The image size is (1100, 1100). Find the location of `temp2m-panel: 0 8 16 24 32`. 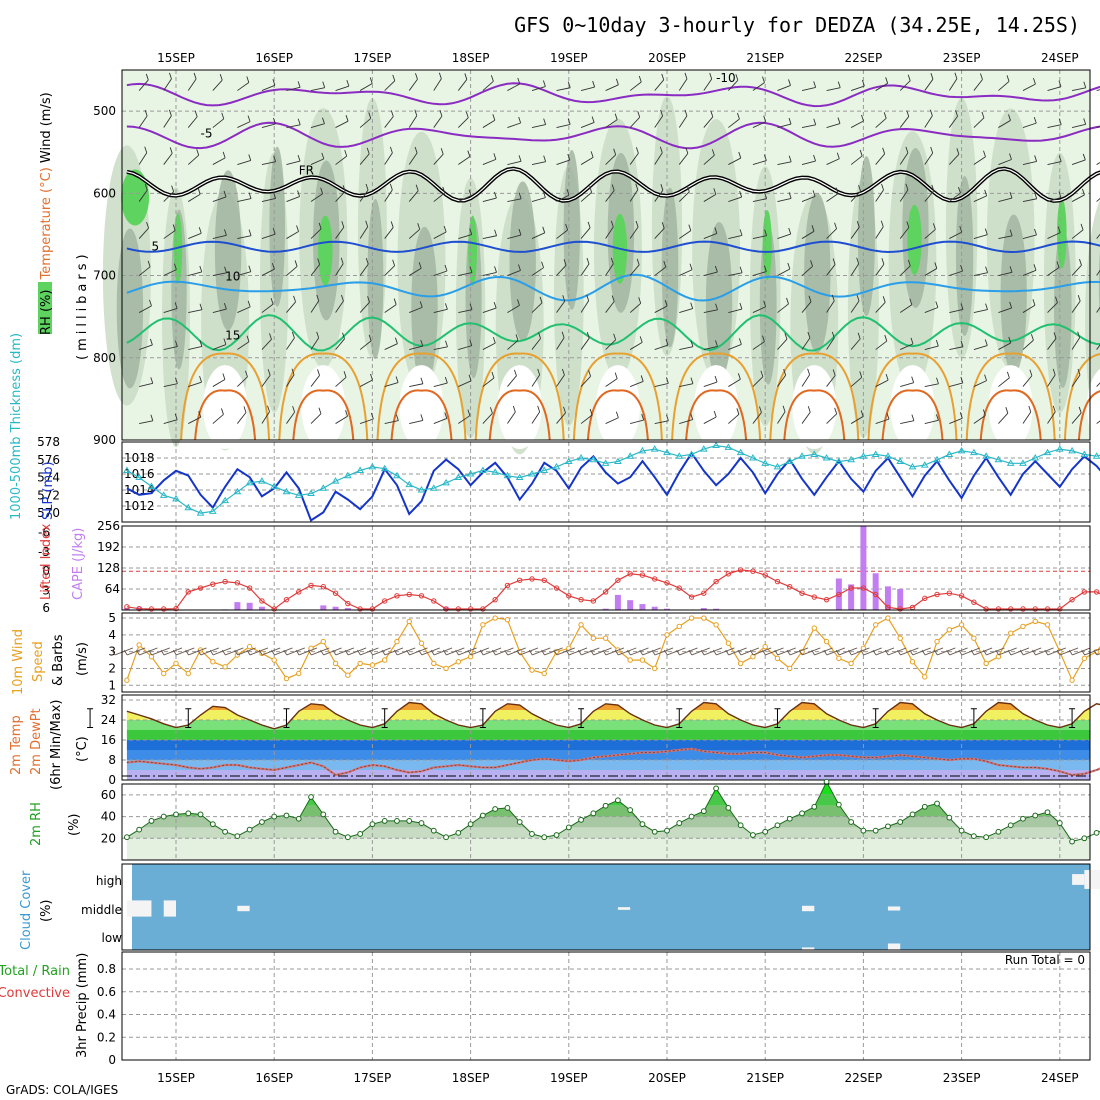

temp2m-panel: 0 8 16 24 32 is located at coordinates (593, 740).